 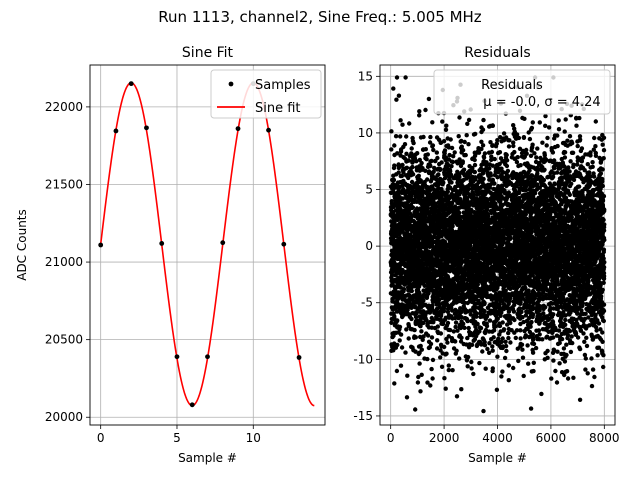 What do you see at coordinates (64, 107) in the screenshot?
I see `y-tick-label: 22000` at bounding box center [64, 107].